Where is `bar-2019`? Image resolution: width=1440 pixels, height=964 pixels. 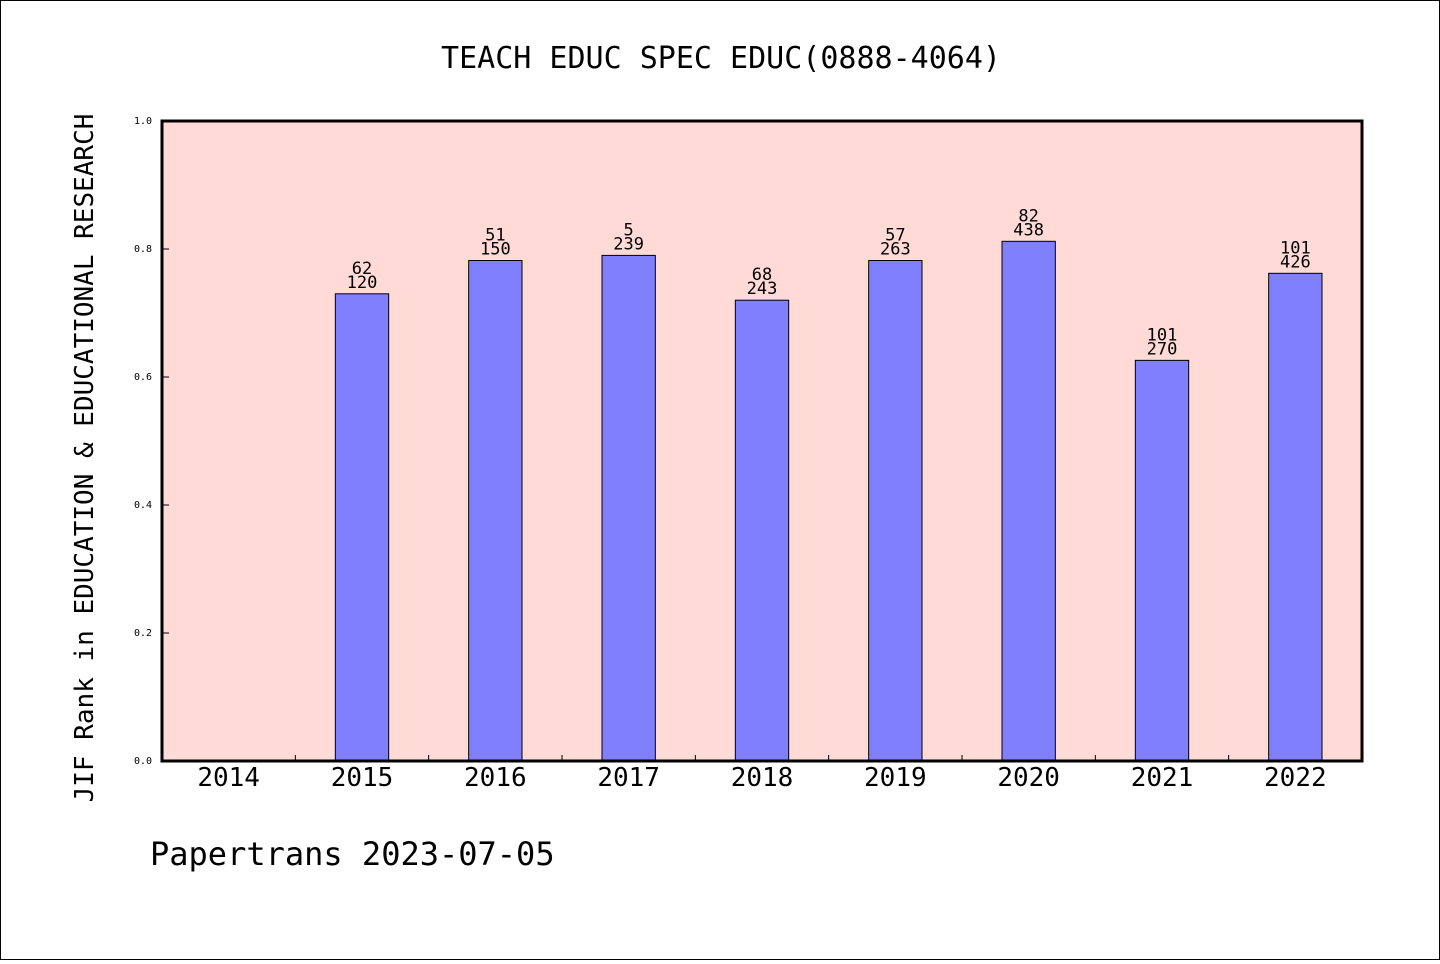
bar-2019 is located at coordinates (895, 511).